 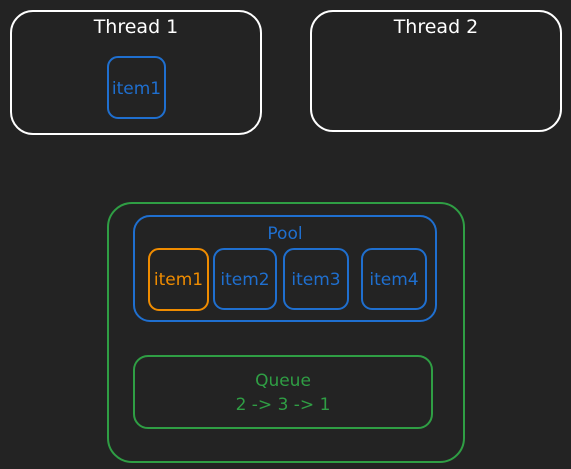 I want to click on thread-1-border, so click(x=136, y=72).